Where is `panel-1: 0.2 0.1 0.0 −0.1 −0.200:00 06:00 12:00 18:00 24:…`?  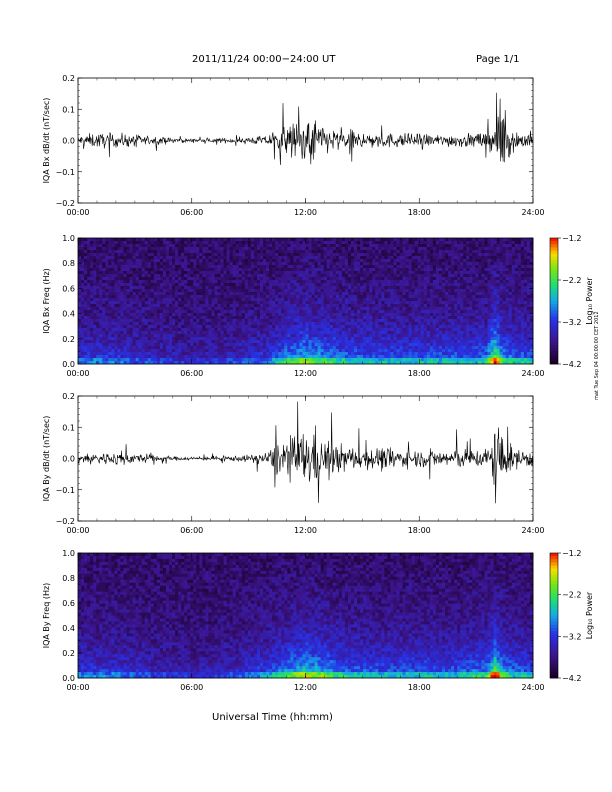 panel-1: 0.2 0.1 0.0 −0.1 −0.200:00 06:00 12:00 18:00 24:… is located at coordinates (293, 145).